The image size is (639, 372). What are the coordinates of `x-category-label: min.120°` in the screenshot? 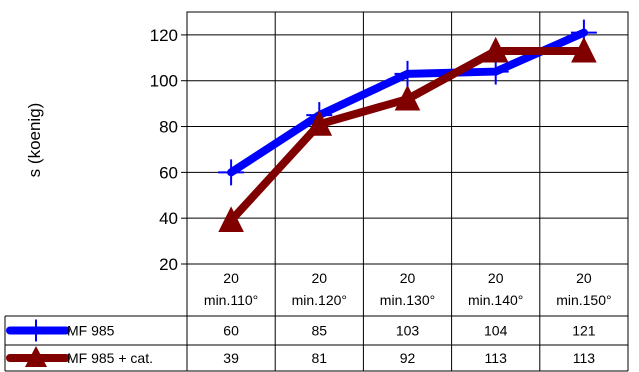 It's located at (319, 300).